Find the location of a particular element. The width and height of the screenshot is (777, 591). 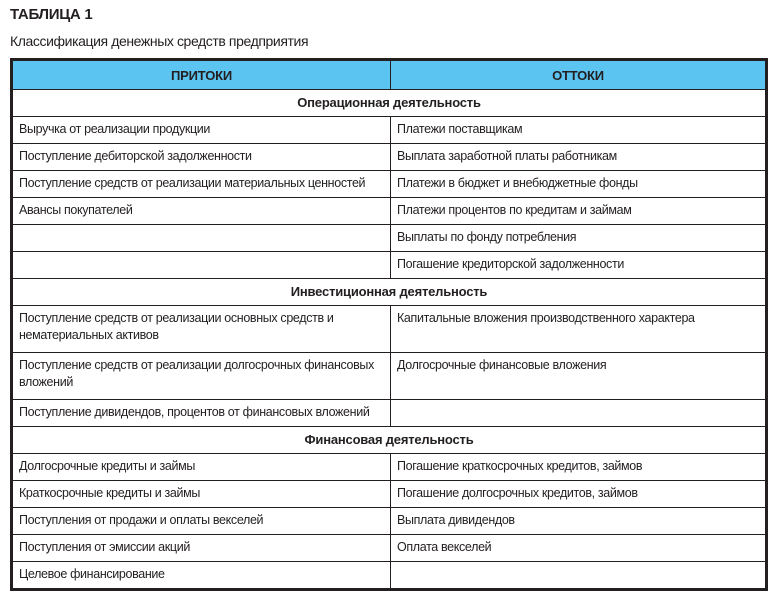

inflow-cell: Поступления от продажи и оплаты векселей is located at coordinates (201, 521).